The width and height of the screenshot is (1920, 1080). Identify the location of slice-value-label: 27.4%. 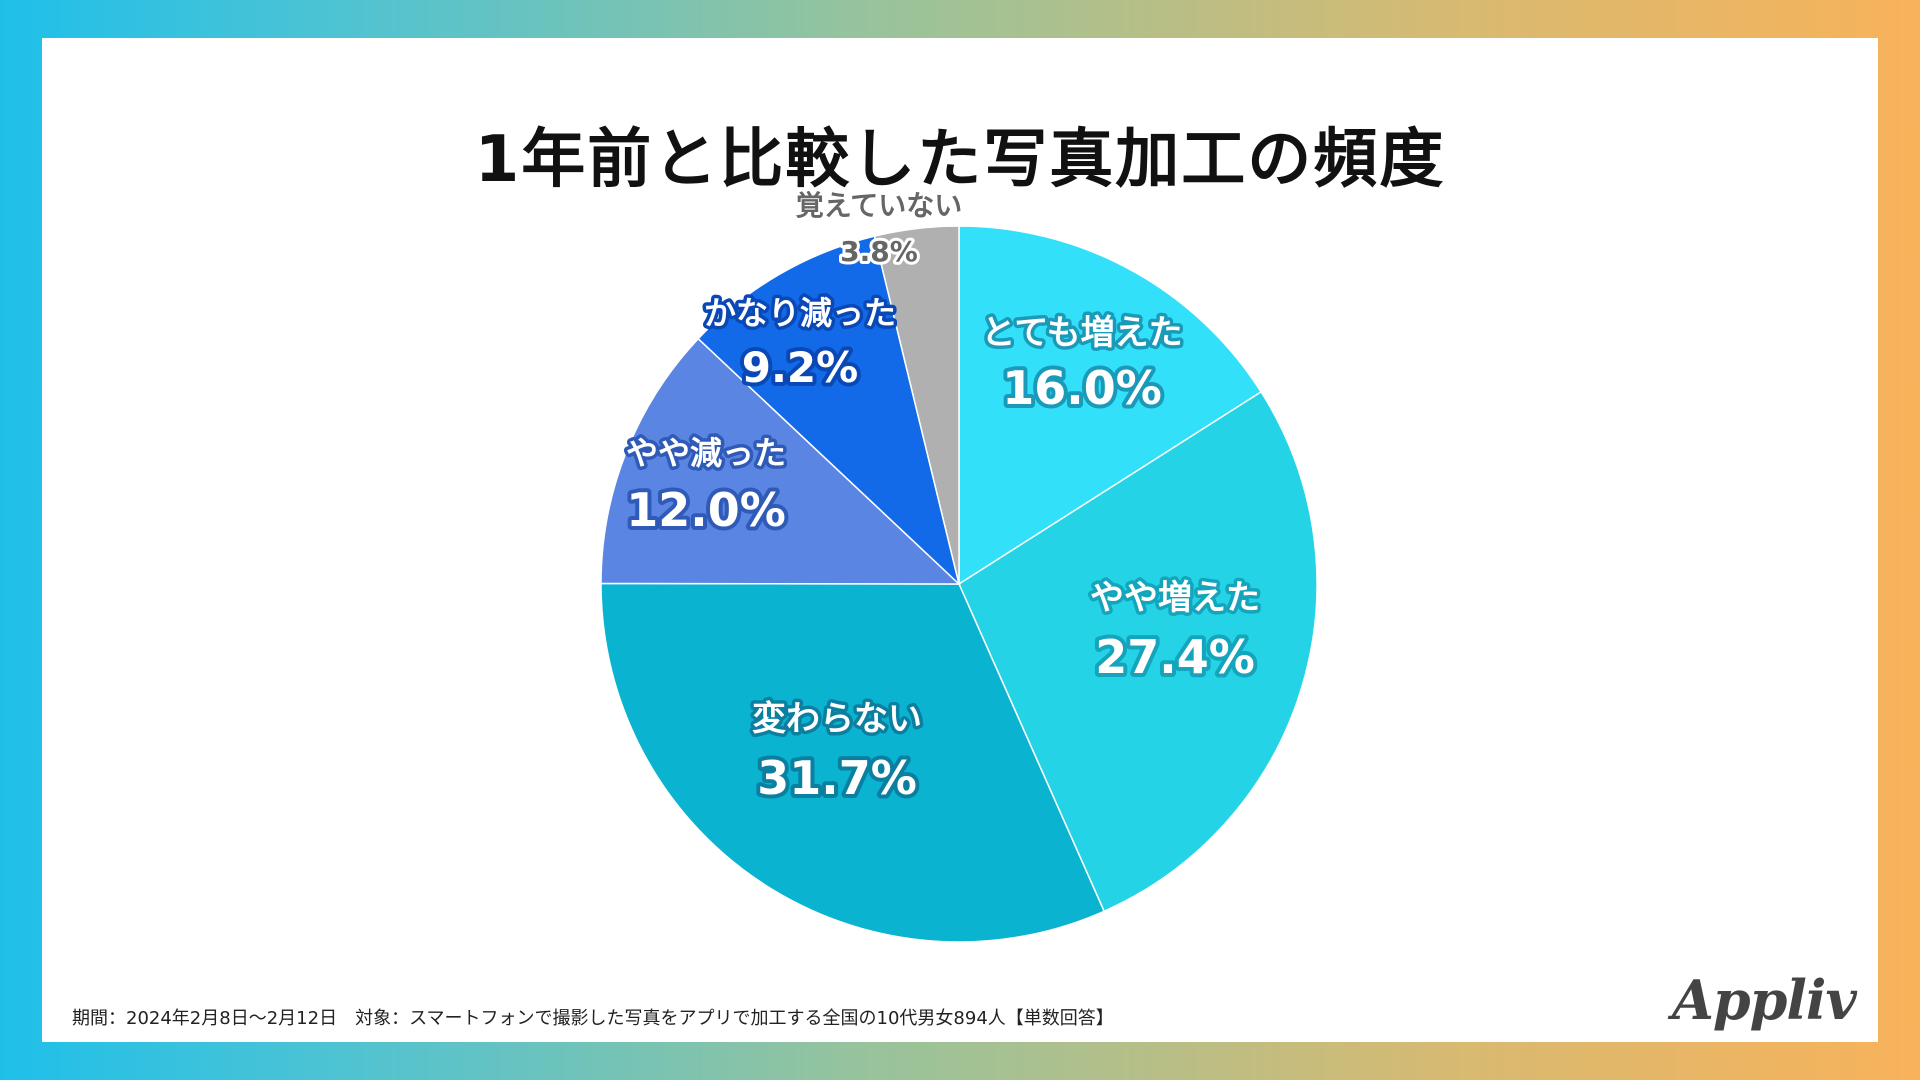
(1175, 657).